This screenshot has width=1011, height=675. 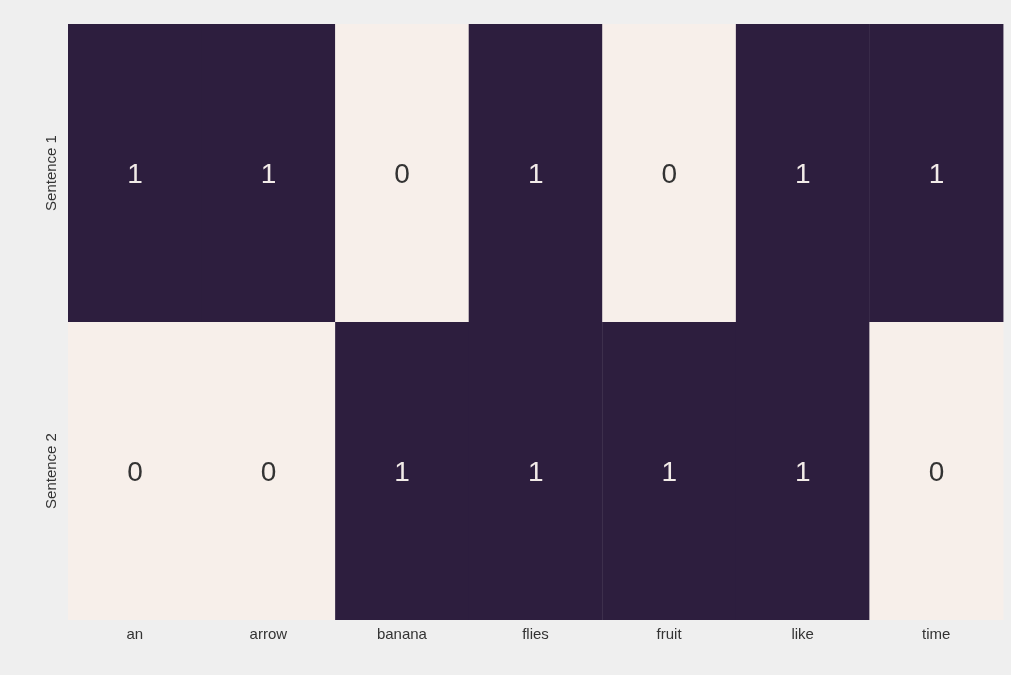 I want to click on x-tick-label: banana, so click(x=402, y=633).